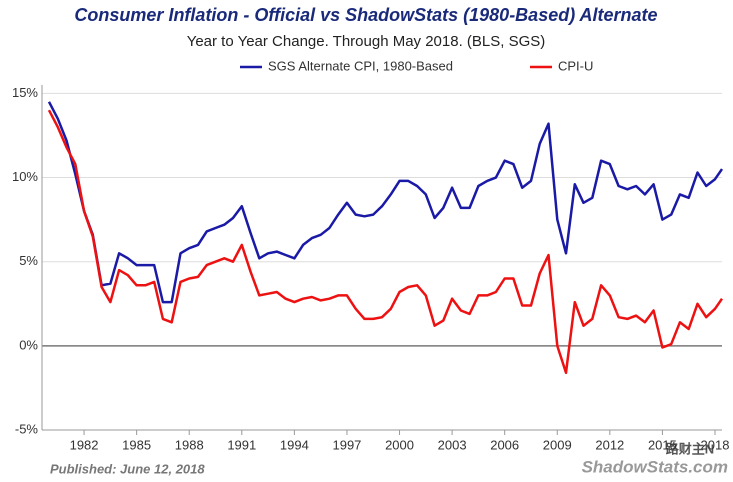  Describe the element at coordinates (127, 468) in the screenshot. I see `footnote: Published: June 12, 2018` at that location.